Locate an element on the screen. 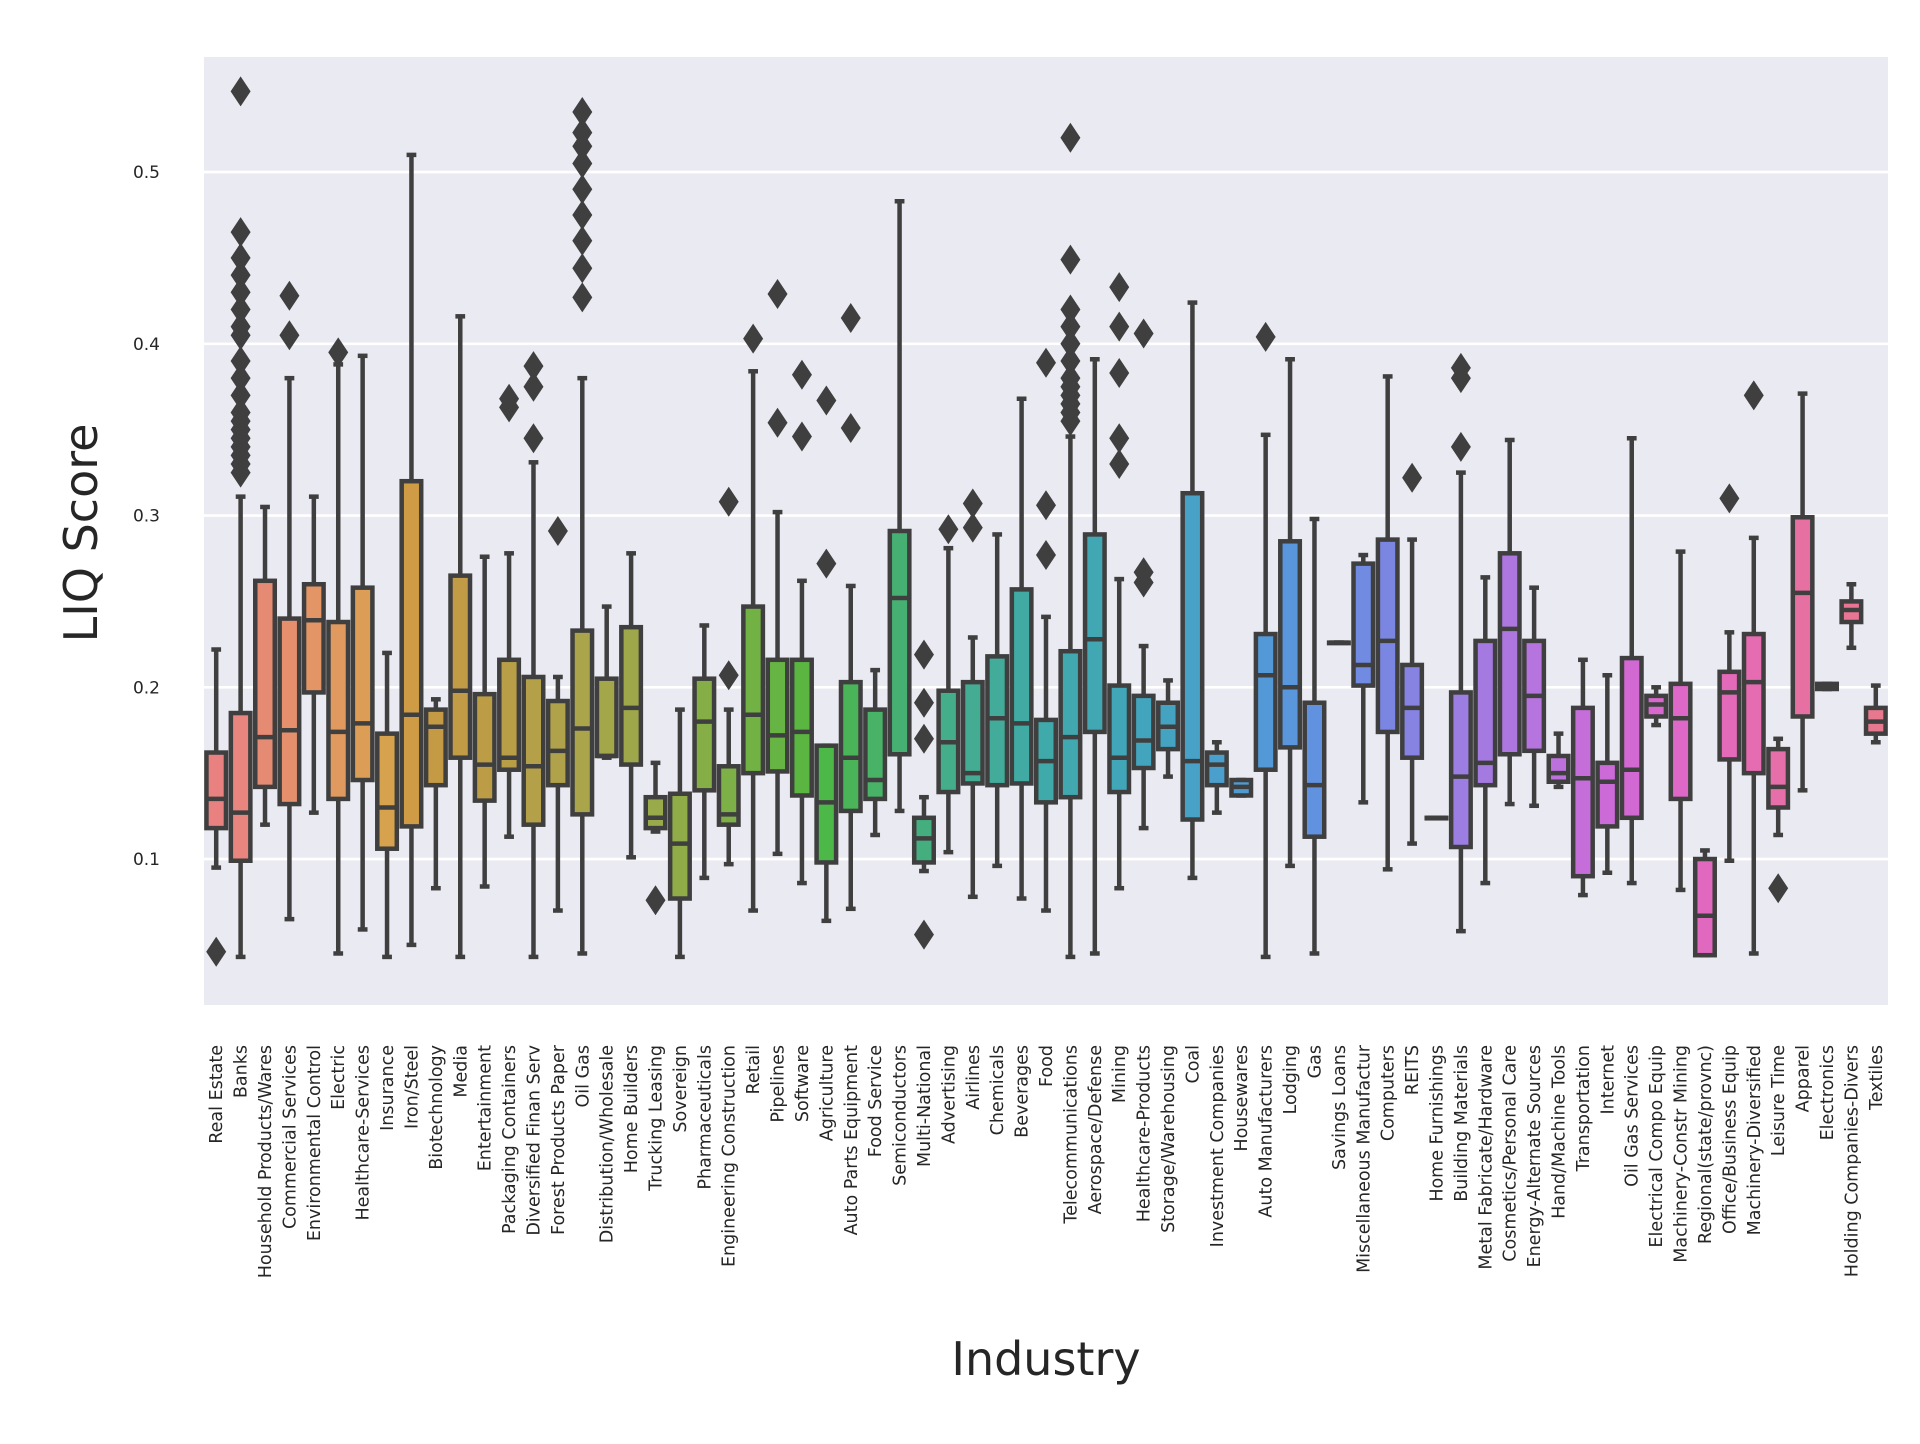 This screenshot has width=1920, height=1444. box-electrical-compo-equip is located at coordinates (1656, 706).